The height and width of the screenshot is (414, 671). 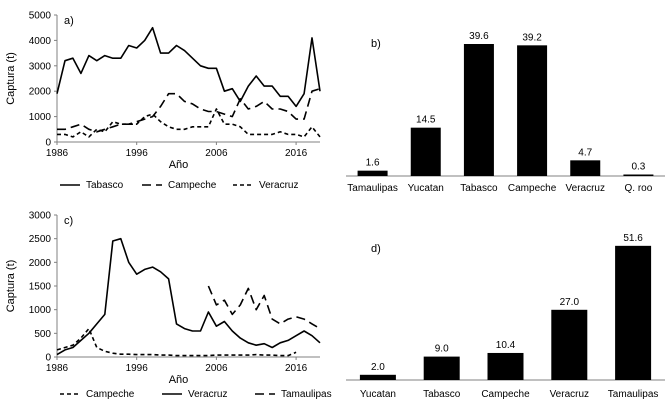 What do you see at coordinates (479, 36) in the screenshot?
I see `data-label: 39.6` at bounding box center [479, 36].